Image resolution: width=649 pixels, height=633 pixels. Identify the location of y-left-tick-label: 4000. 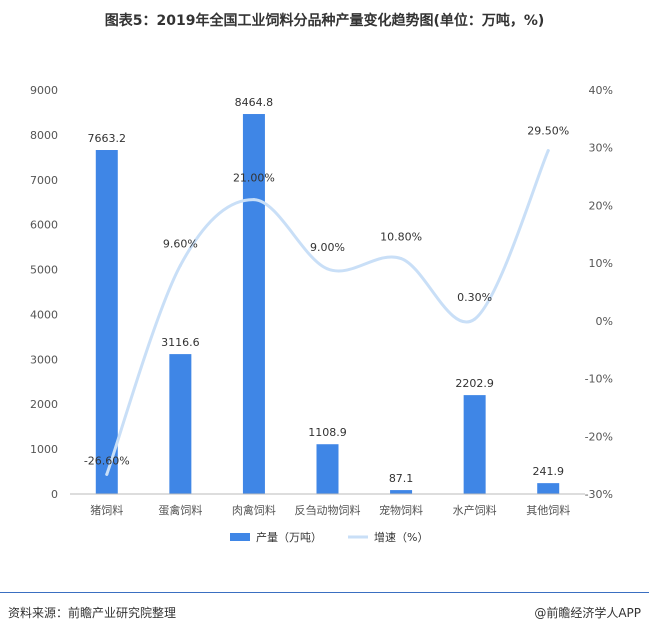
(44, 314).